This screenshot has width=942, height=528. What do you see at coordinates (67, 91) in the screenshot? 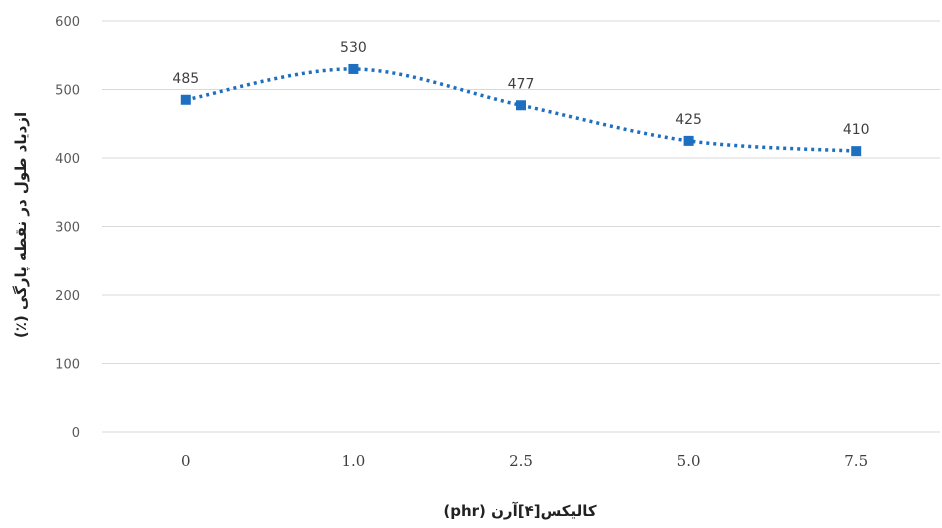
I see `y-tick-label: 500` at bounding box center [67, 91].